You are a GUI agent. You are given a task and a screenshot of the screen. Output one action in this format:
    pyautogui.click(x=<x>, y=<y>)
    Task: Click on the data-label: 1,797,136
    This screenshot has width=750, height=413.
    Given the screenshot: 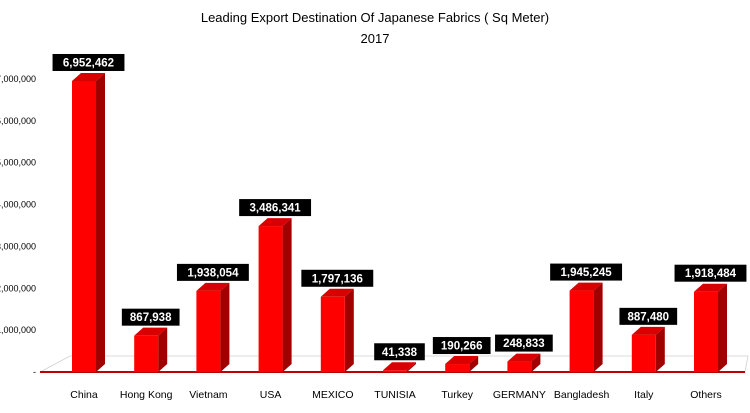 What is the action you would take?
    pyautogui.click(x=337, y=278)
    